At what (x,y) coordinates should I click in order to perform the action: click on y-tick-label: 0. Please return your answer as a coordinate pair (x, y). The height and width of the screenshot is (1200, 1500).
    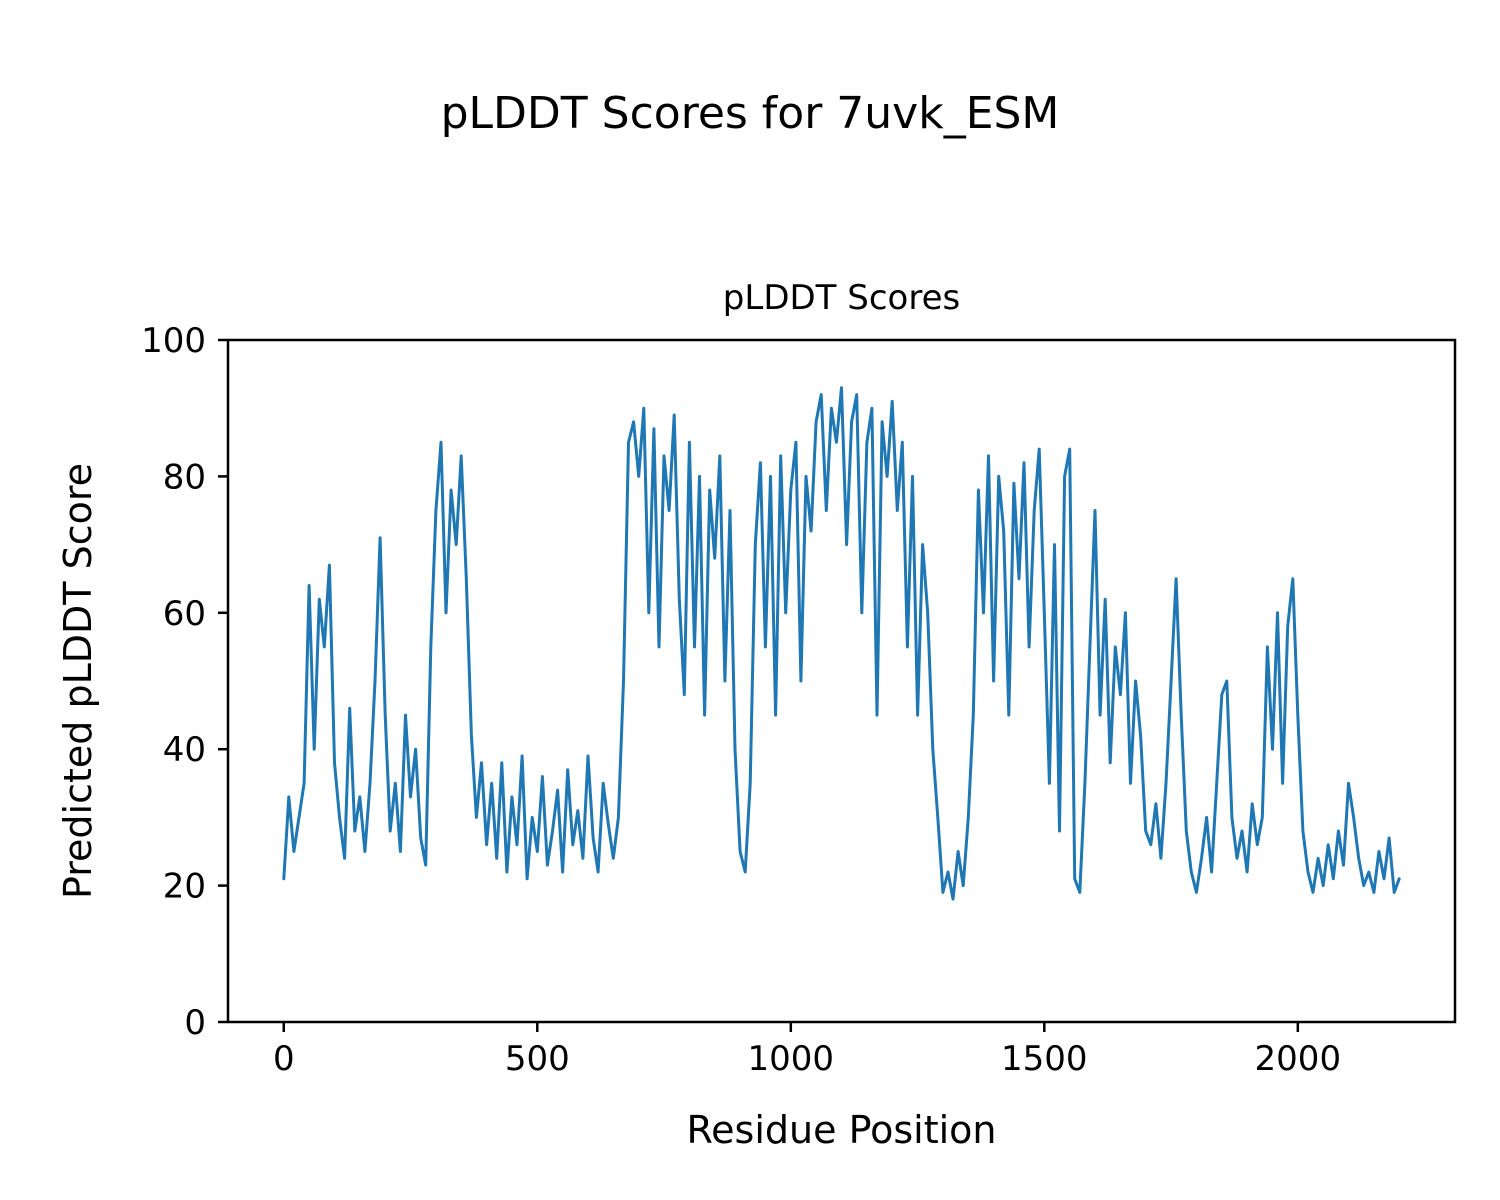
    Looking at the image, I should click on (195, 1023).